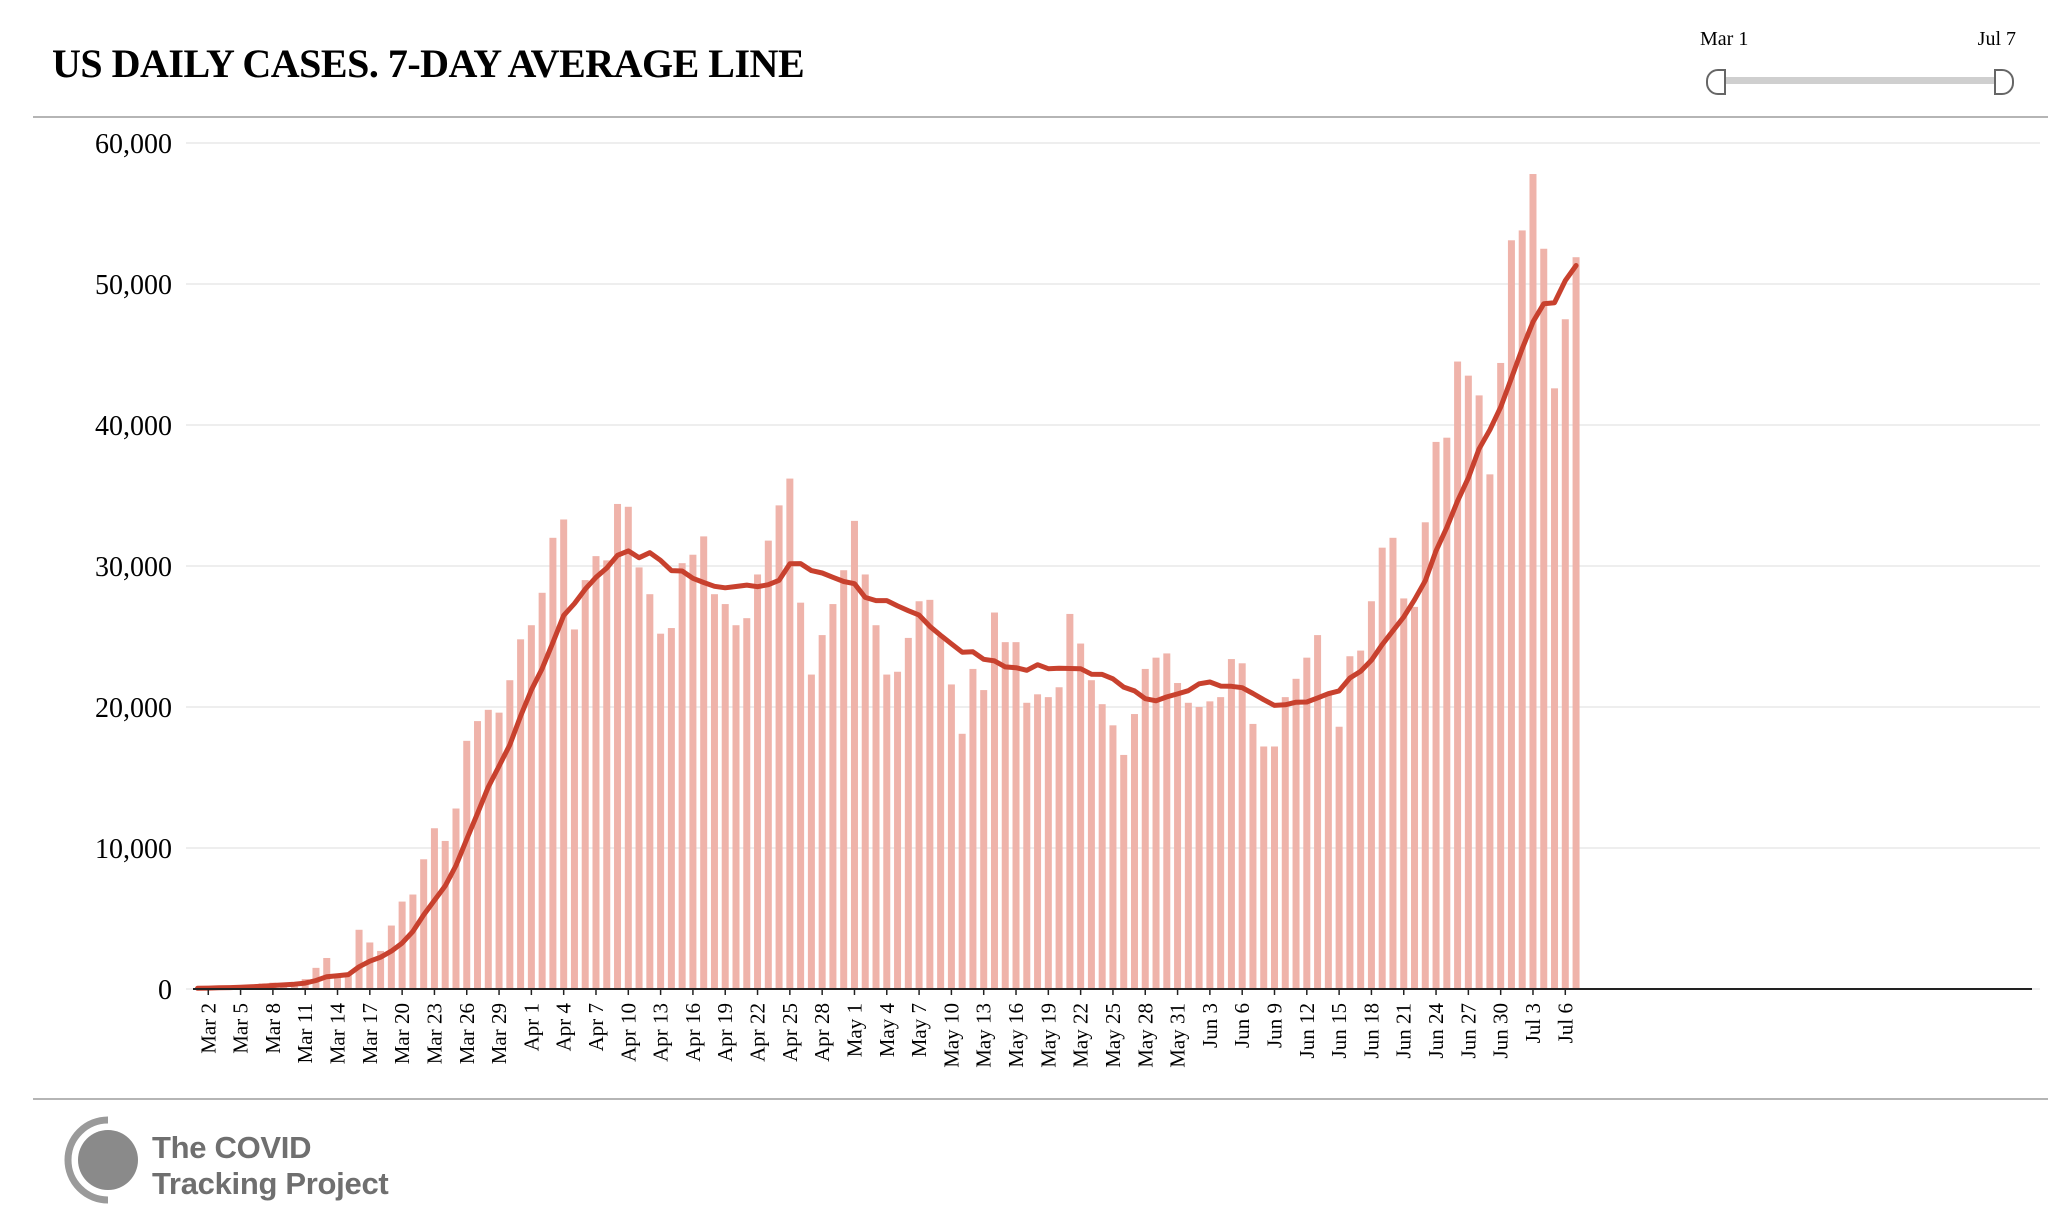 Image resolution: width=2052 pixels, height=1214 pixels. Describe the element at coordinates (984, 1035) in the screenshot. I see `x-tick-label: May 13` at that location.